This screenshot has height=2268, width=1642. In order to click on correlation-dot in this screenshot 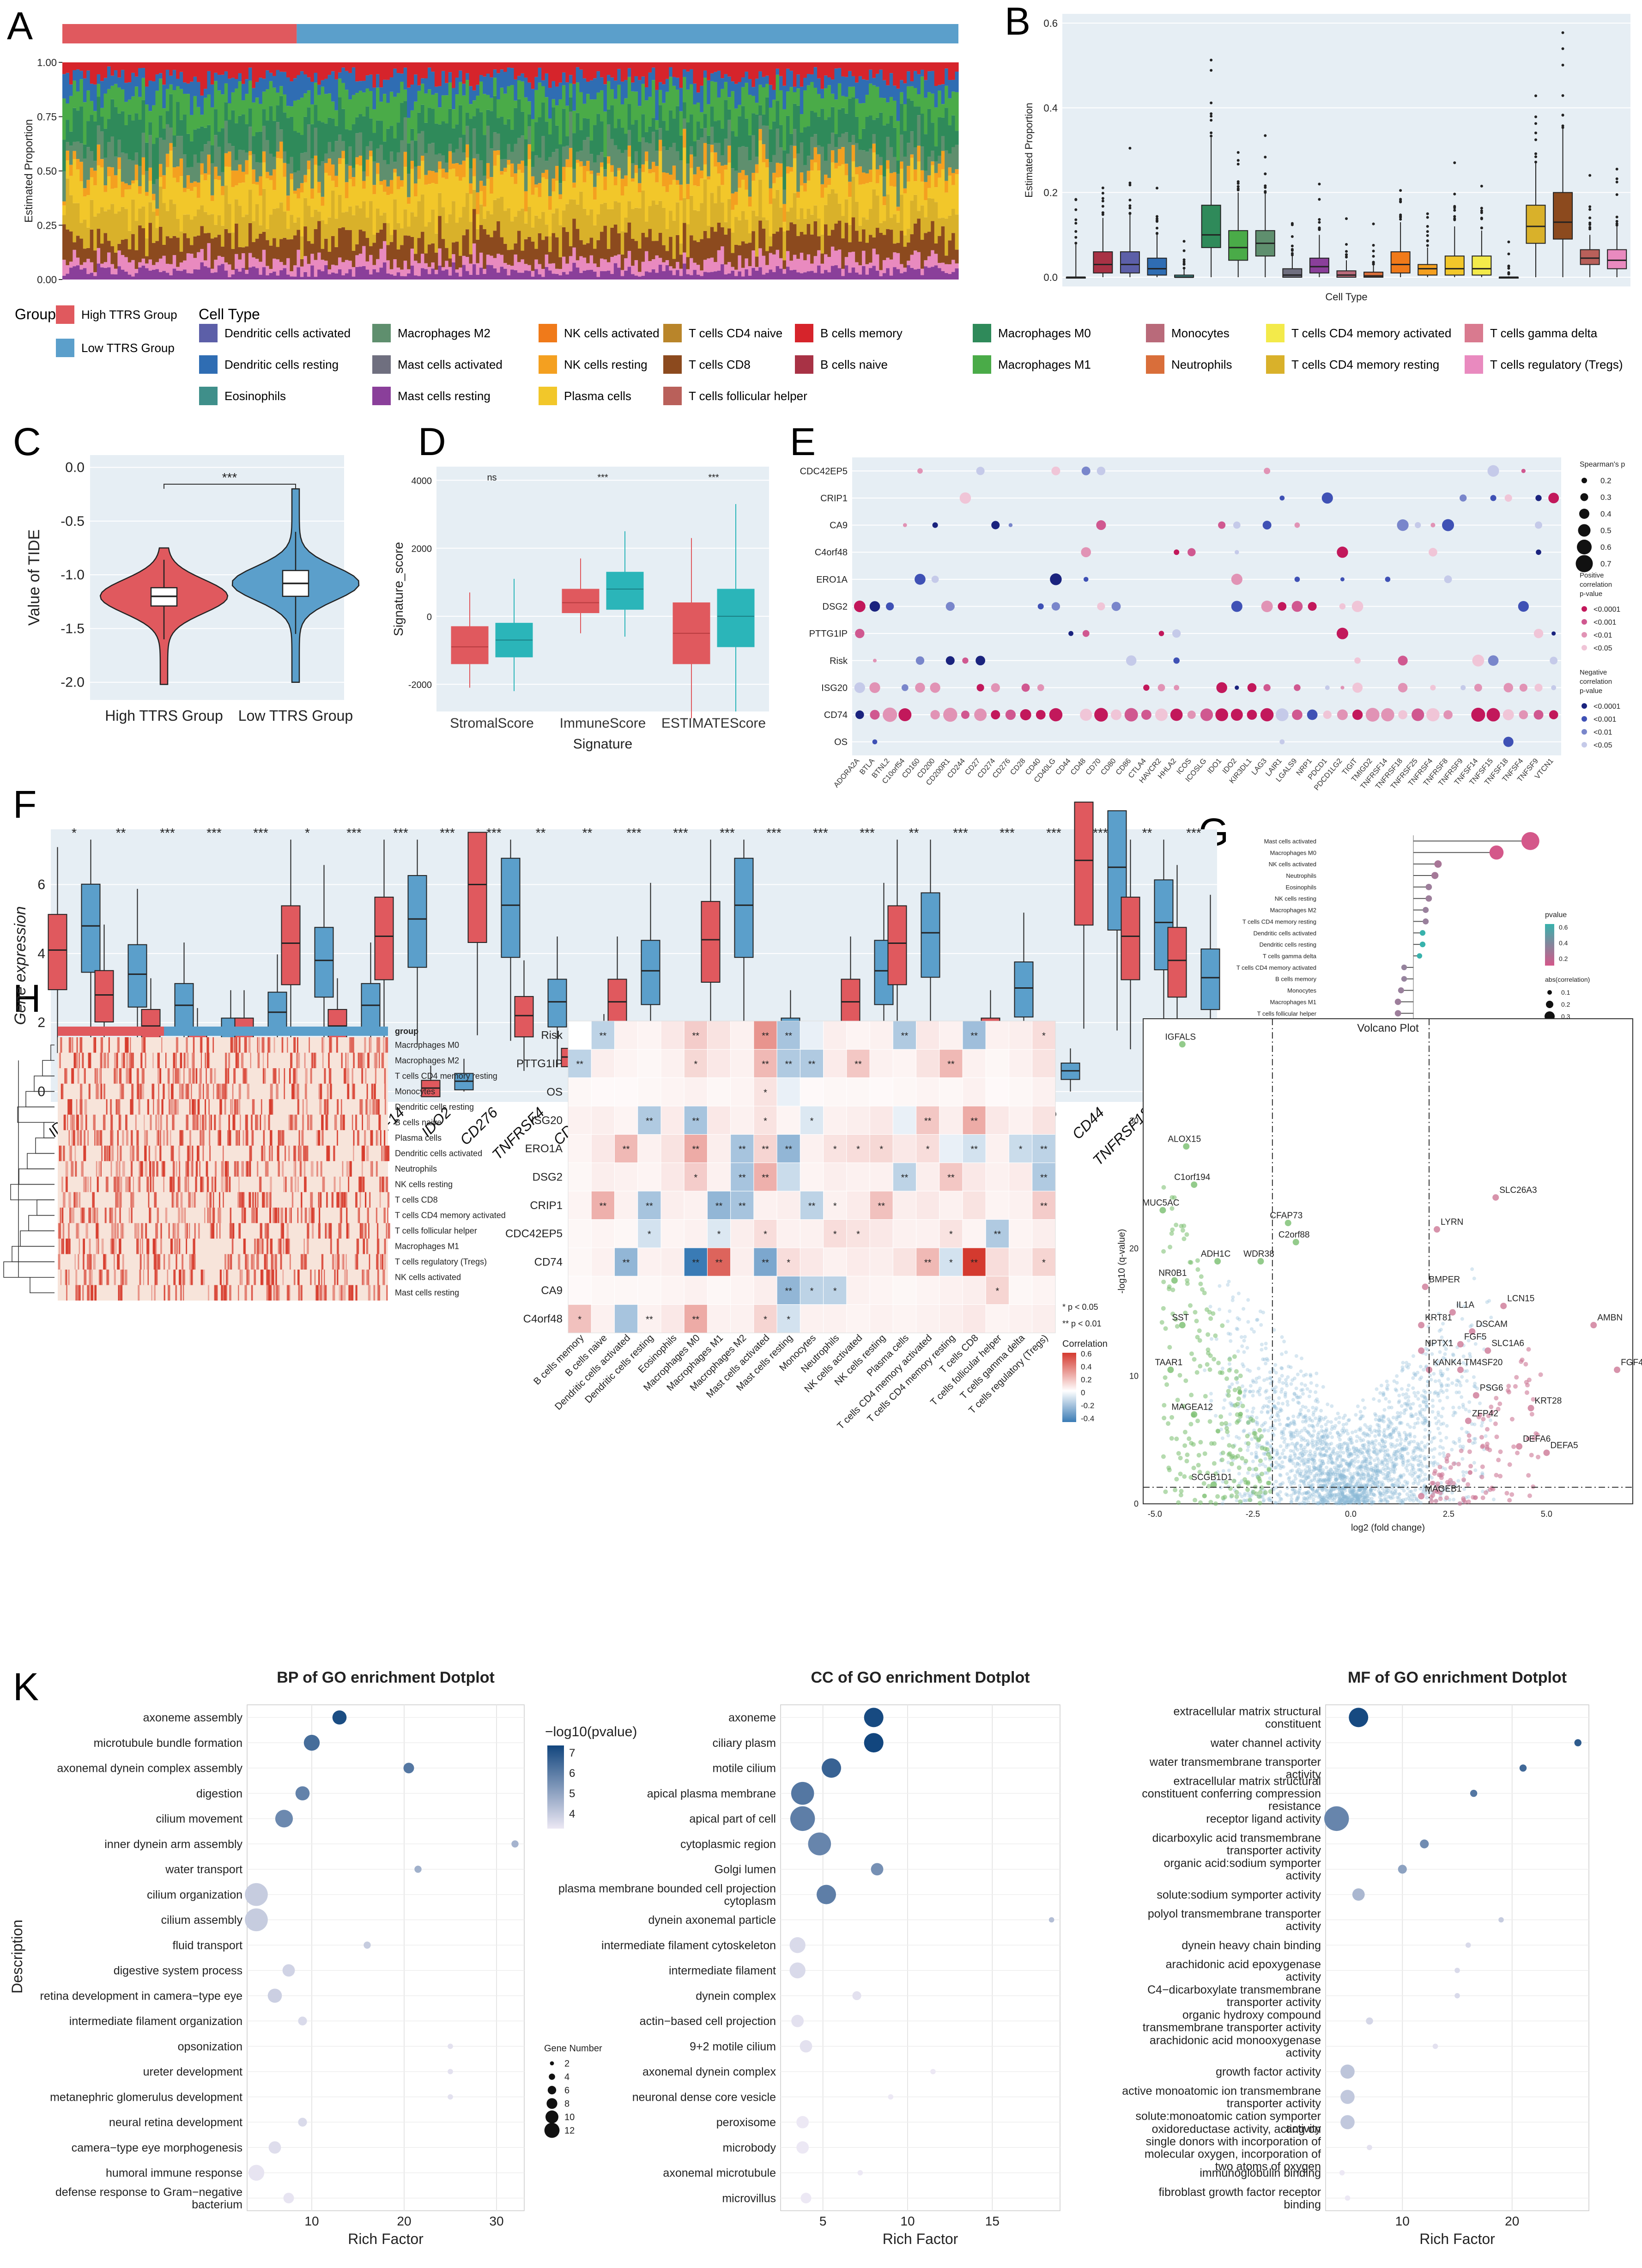, I will do `click(935, 687)`.